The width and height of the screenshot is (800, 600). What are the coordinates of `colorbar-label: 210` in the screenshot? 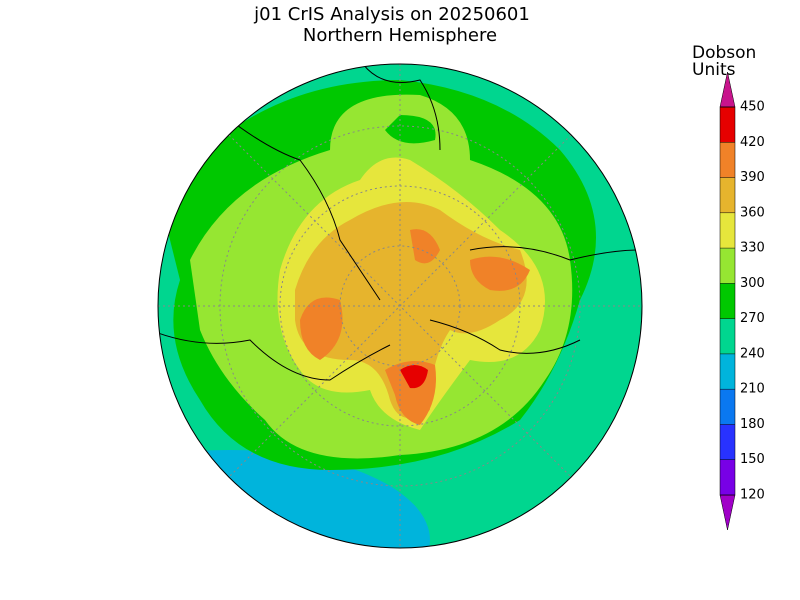 It's located at (752, 389).